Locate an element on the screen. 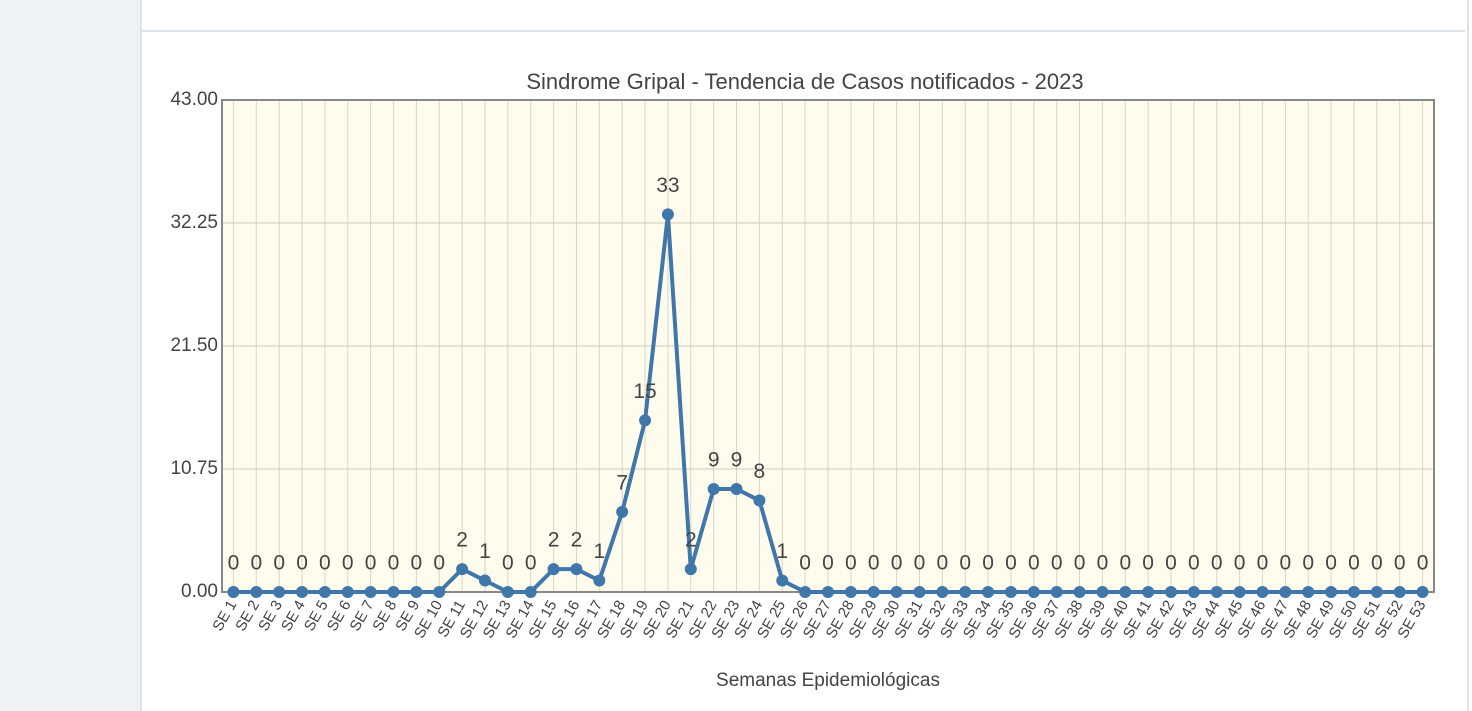  data-label: 1 is located at coordinates (485, 551).